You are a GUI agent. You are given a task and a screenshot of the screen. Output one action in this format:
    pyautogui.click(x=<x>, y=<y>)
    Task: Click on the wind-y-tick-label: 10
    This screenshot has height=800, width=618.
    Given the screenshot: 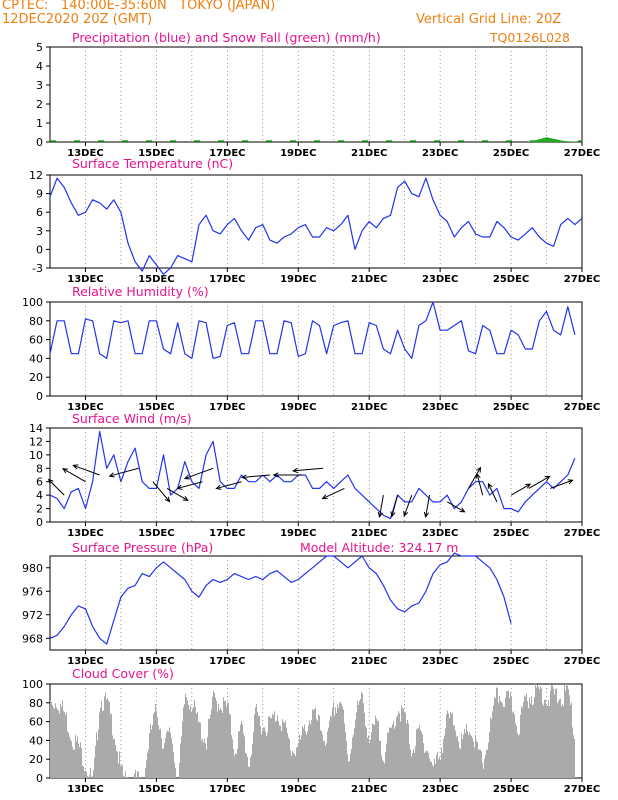 What is the action you would take?
    pyautogui.click(x=36, y=455)
    